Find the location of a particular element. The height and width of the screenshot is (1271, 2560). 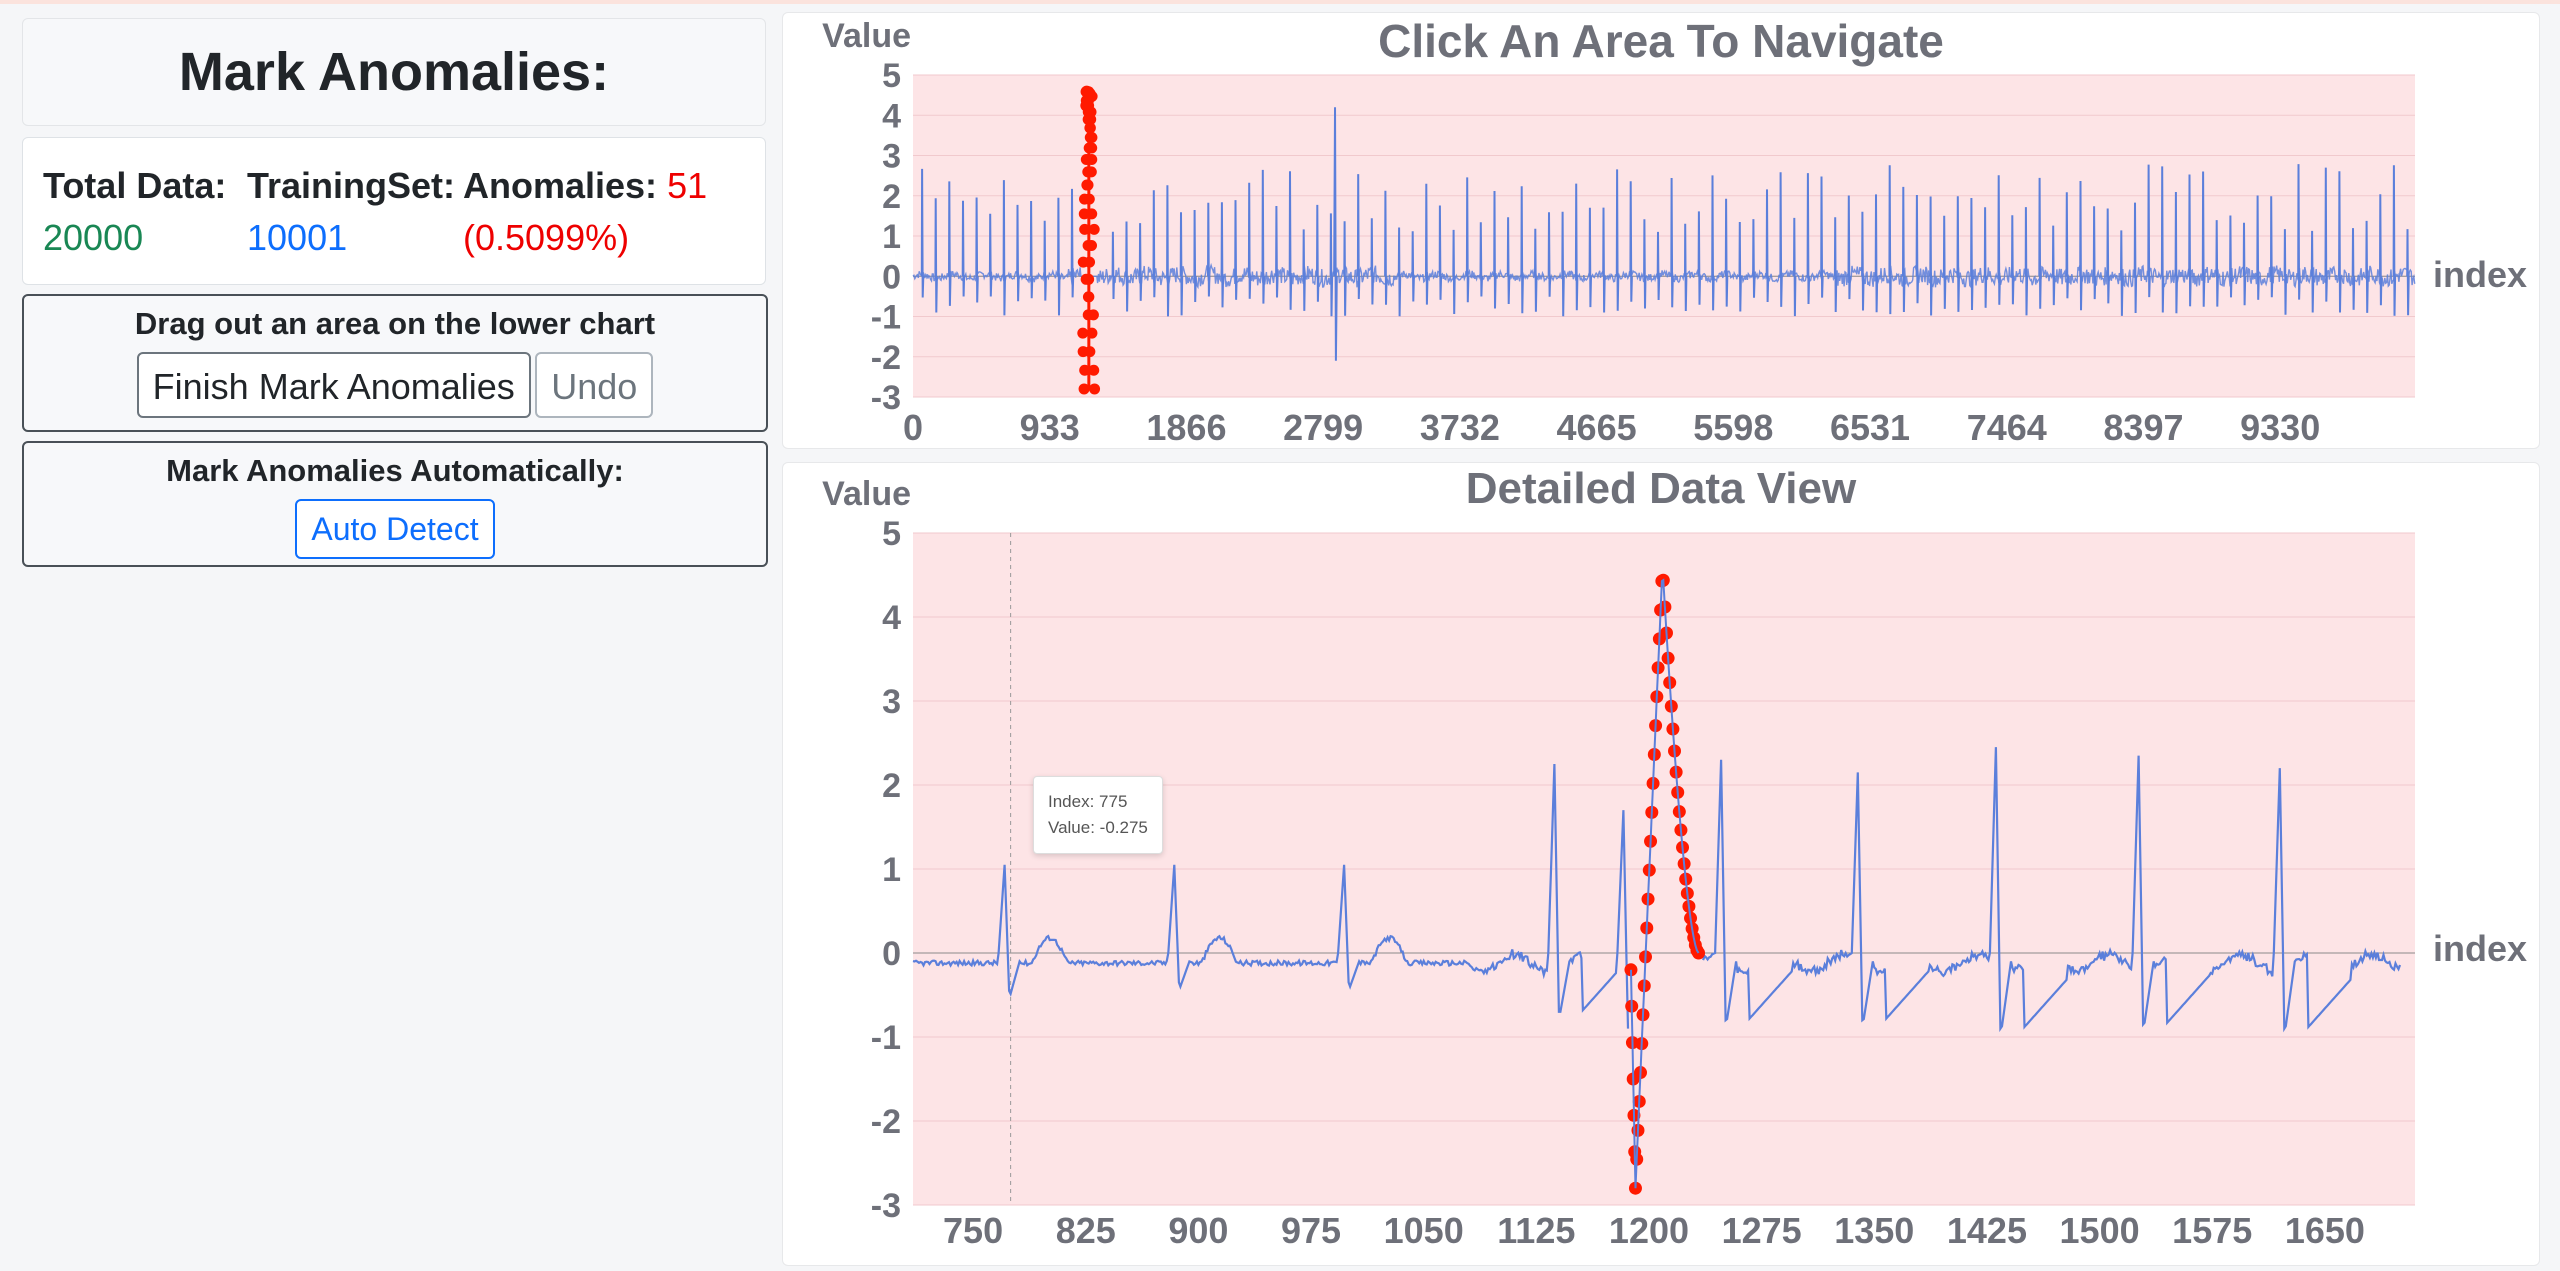

training-set-stat: TrainingSet: 10001 is located at coordinates (351, 212).